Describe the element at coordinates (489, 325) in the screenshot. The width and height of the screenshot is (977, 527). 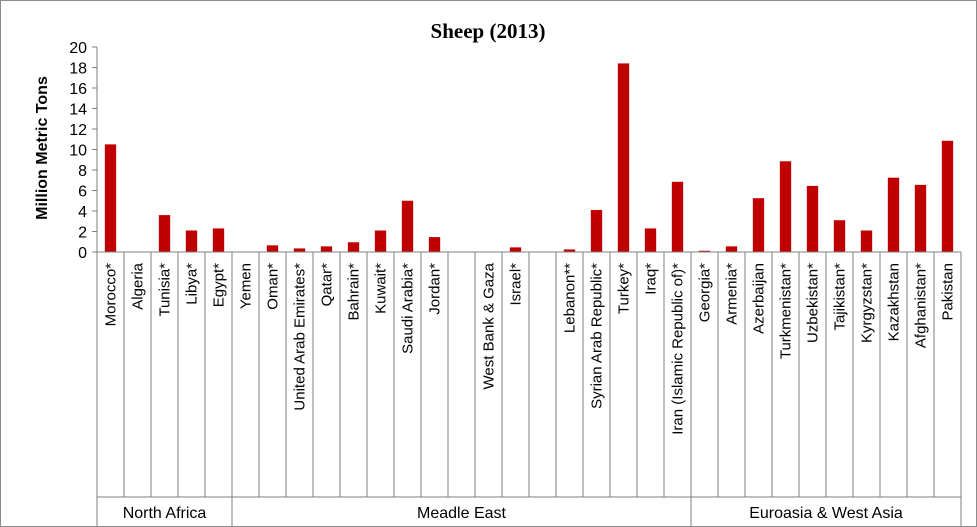
I see `category-label: West Bank & Gaza` at that location.